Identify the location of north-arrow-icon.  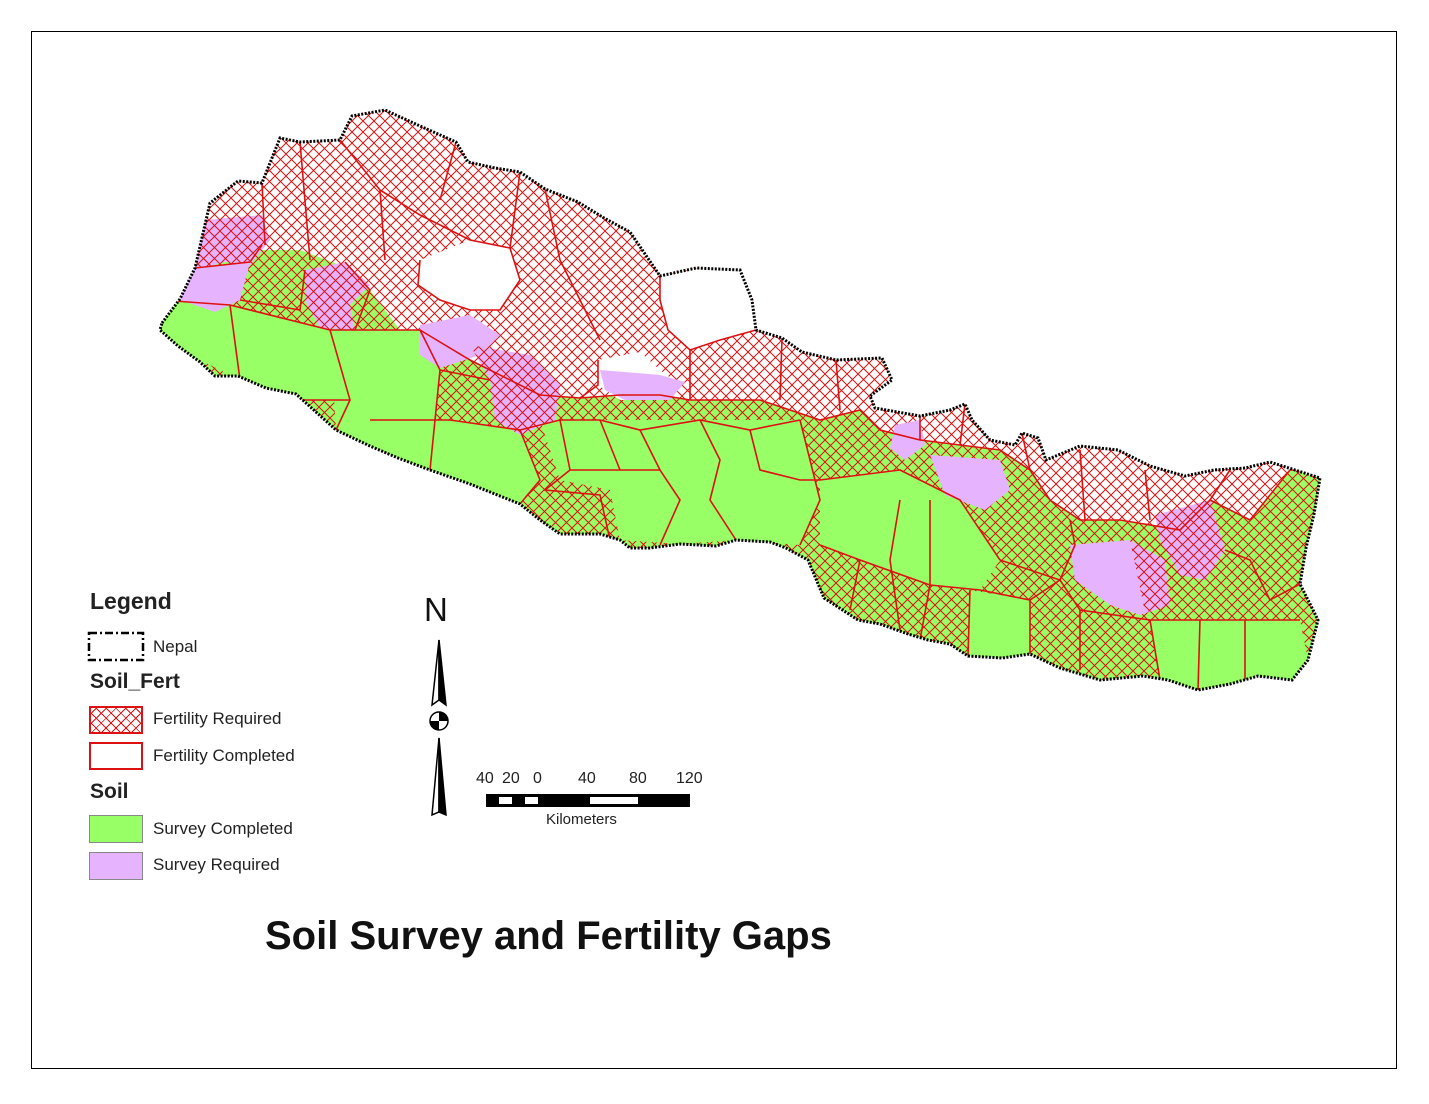
(439, 728).